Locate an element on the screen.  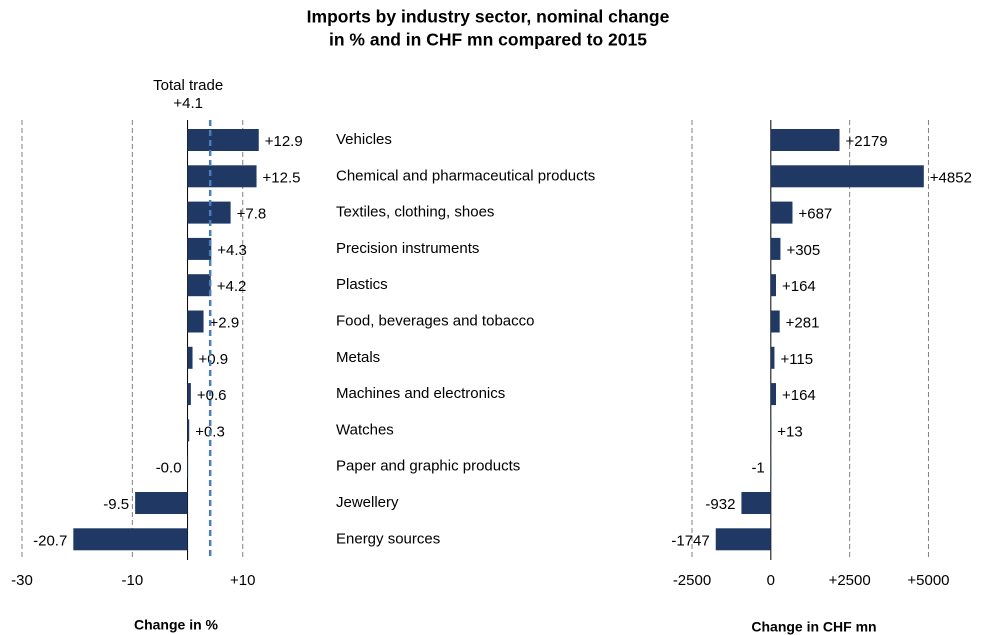
x-tick-label: +5000 is located at coordinates (928, 580).